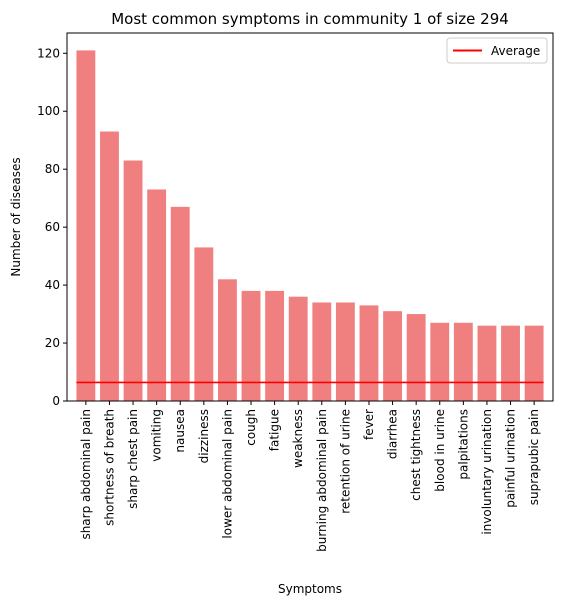 Image resolution: width=571 pixels, height=606 pixels. Describe the element at coordinates (16, 216) in the screenshot. I see `y-axis-label: Number of diseases` at that location.